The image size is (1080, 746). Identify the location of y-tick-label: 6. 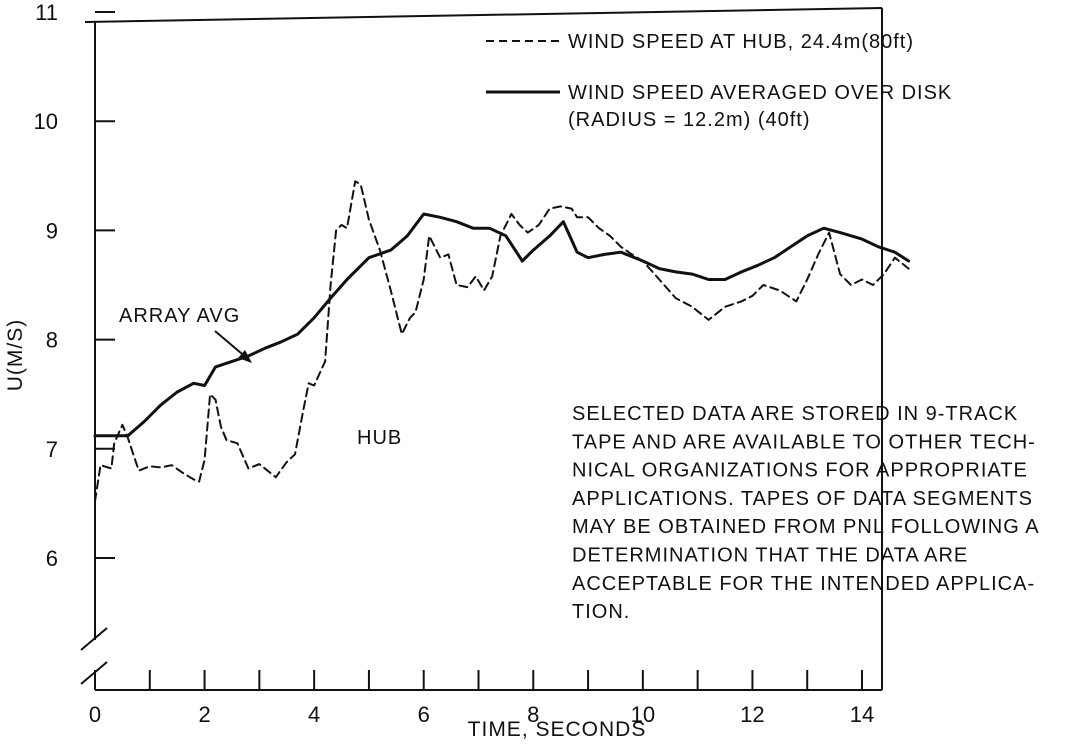
(52, 558).